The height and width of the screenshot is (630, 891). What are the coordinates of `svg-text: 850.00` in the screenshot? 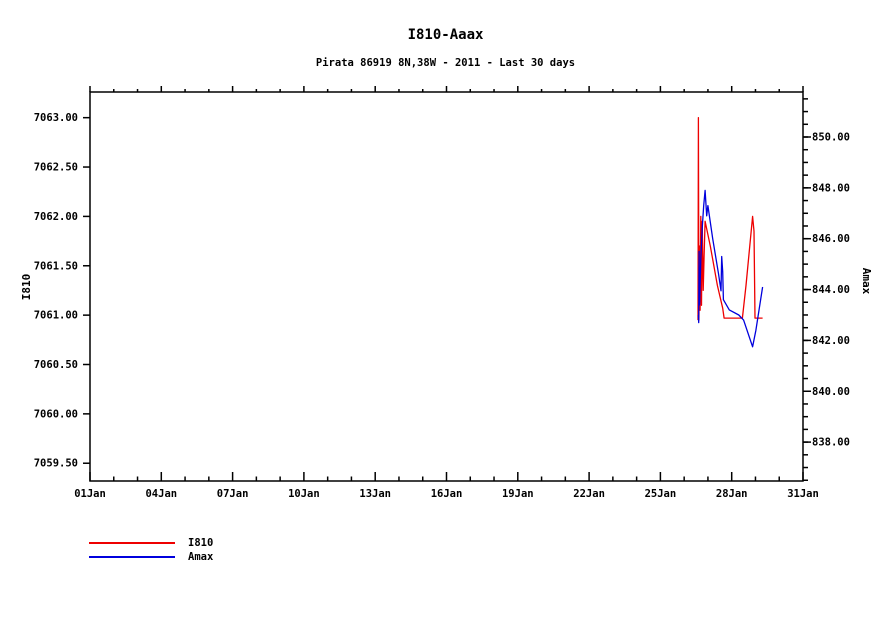 It's located at (831, 138).